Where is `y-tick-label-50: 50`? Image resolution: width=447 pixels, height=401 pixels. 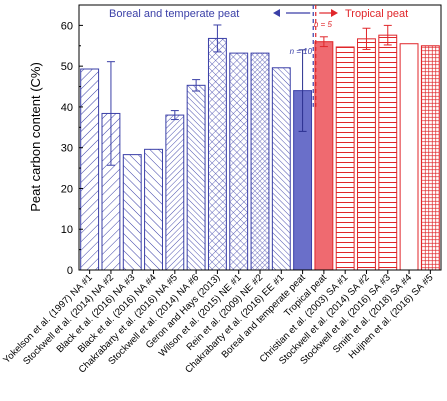
y-tick-label-50: 50 is located at coordinates (67, 67).